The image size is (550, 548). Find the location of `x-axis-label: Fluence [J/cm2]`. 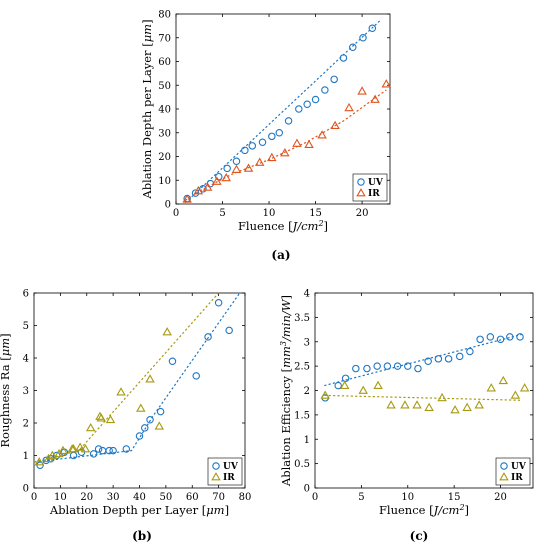

x-axis-label: Fluence [J/cm2] is located at coordinates (283, 226).